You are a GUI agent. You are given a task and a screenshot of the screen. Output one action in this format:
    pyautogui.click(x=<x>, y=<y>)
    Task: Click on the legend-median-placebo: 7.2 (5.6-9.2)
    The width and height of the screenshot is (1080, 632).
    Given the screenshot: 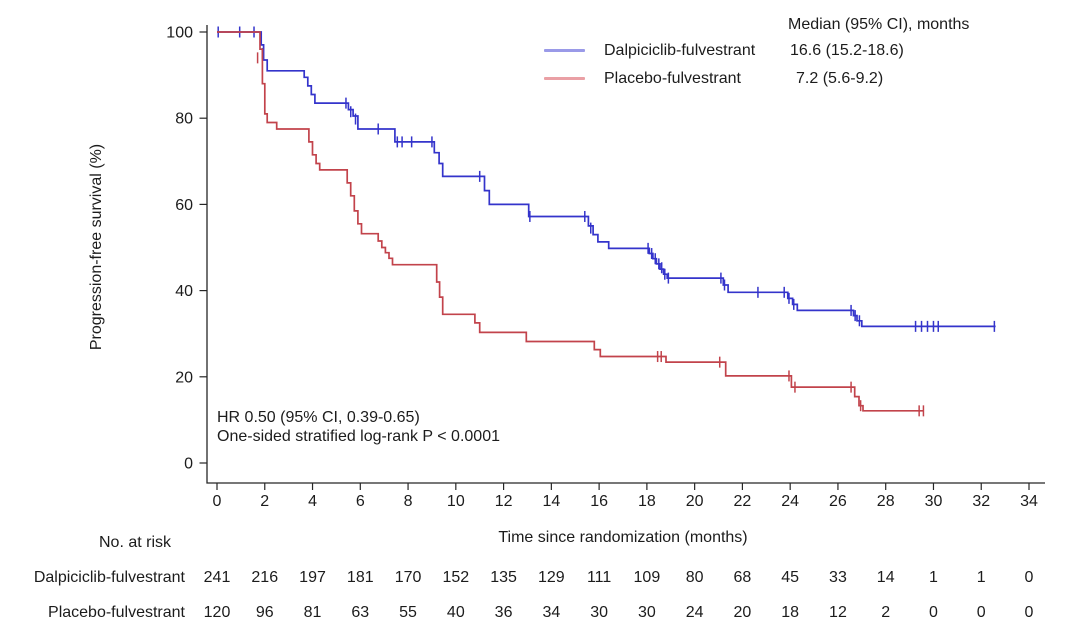 What is the action you would take?
    pyautogui.click(x=840, y=78)
    